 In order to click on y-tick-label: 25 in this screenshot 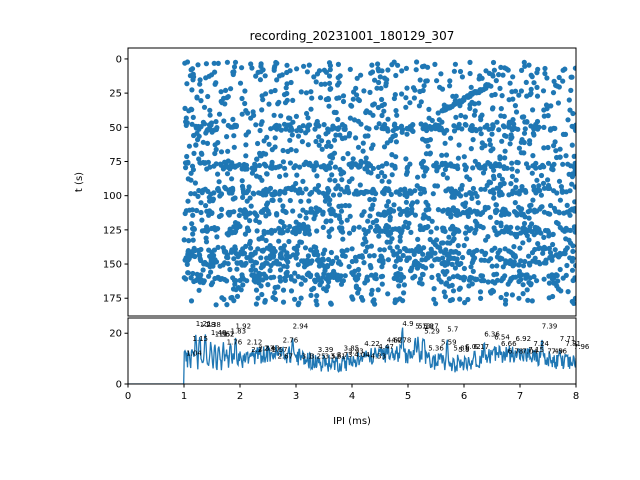, I will do `click(115, 94)`.